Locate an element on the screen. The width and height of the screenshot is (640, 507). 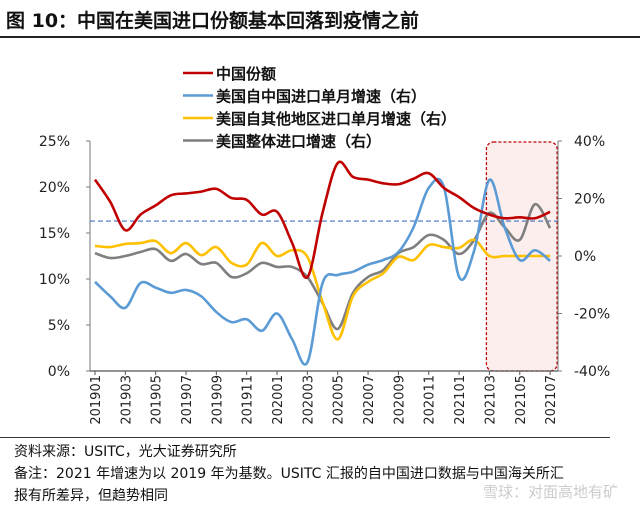
x-tick-label: 202011 is located at coordinates (430, 400).